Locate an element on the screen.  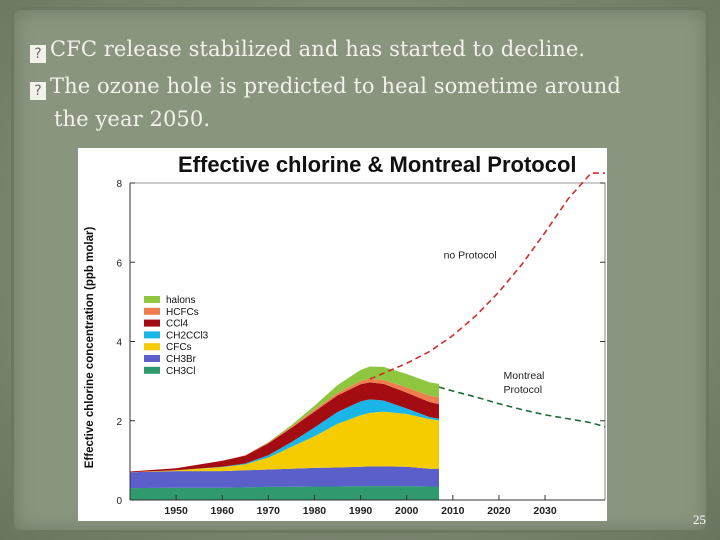
x-tick-label: 1990 is located at coordinates (361, 511).